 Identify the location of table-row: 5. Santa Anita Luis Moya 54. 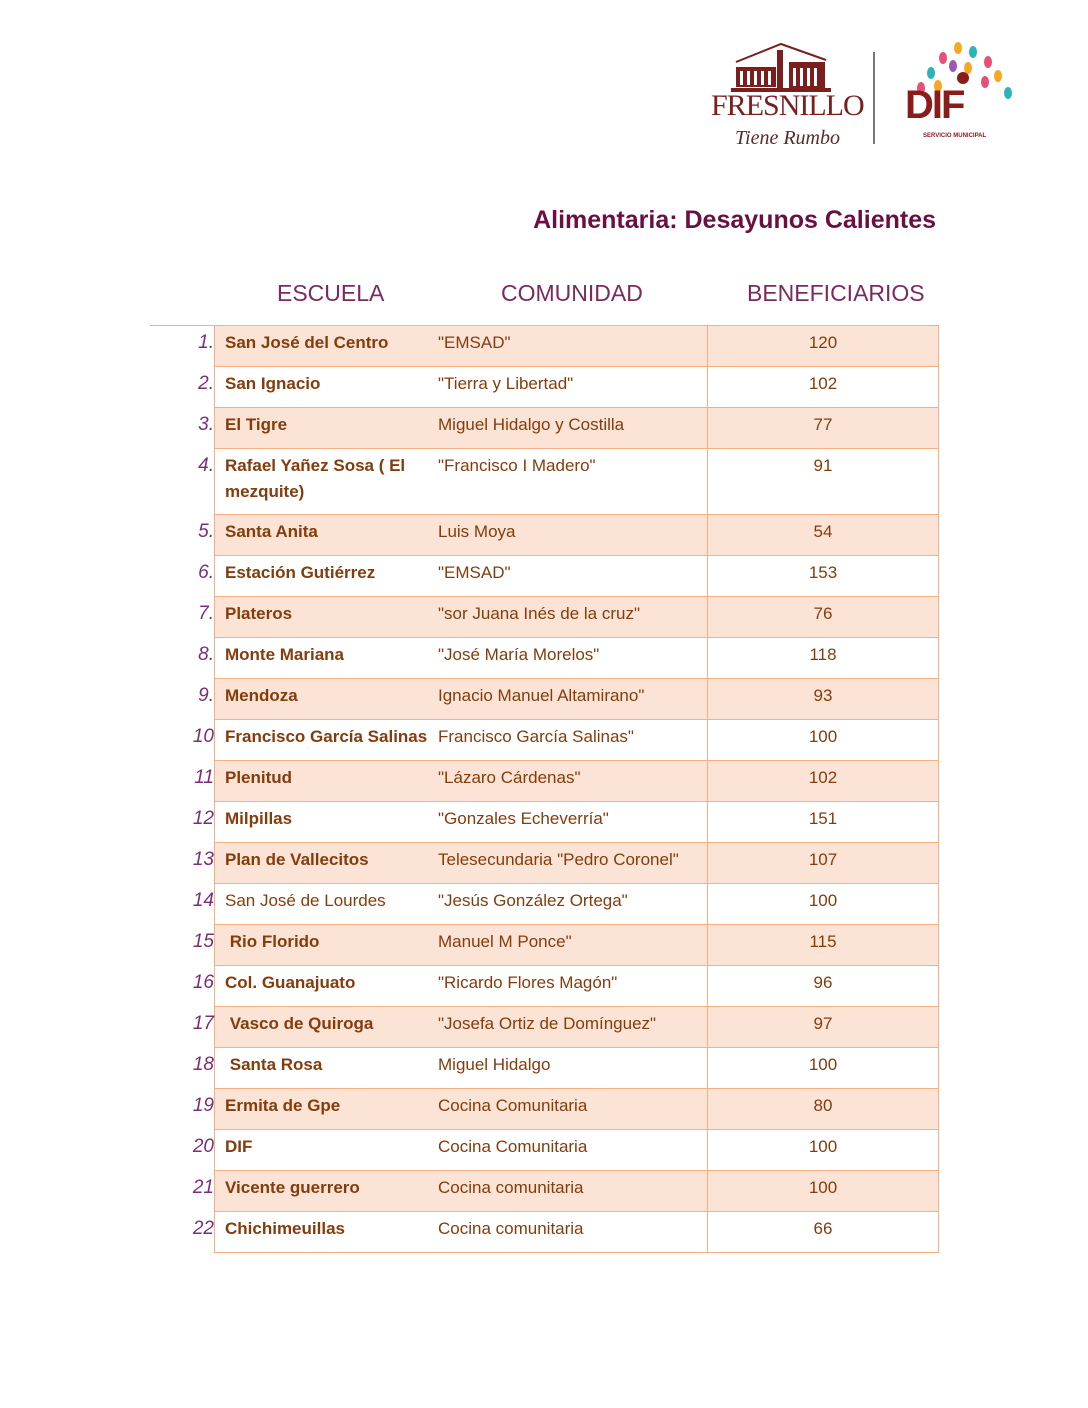
(544, 535).